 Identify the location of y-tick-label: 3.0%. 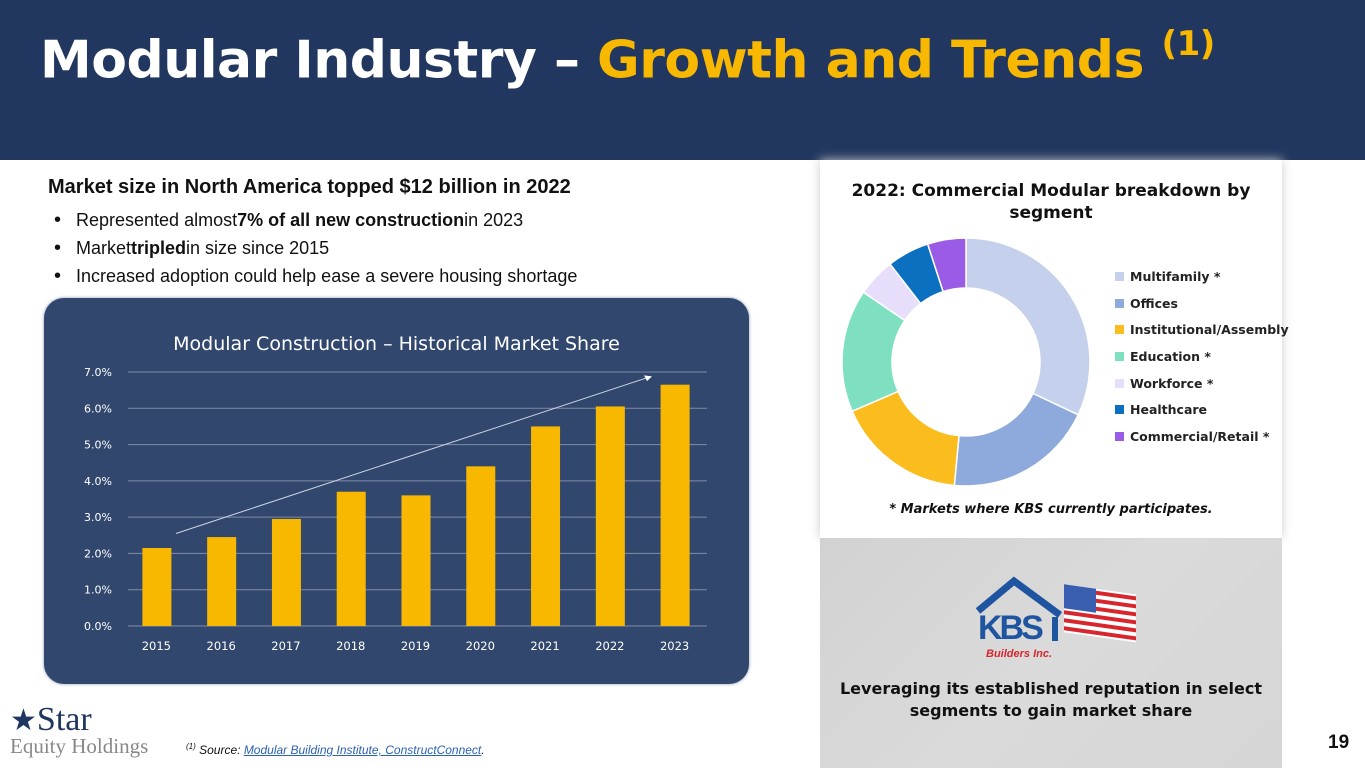
(98, 517).